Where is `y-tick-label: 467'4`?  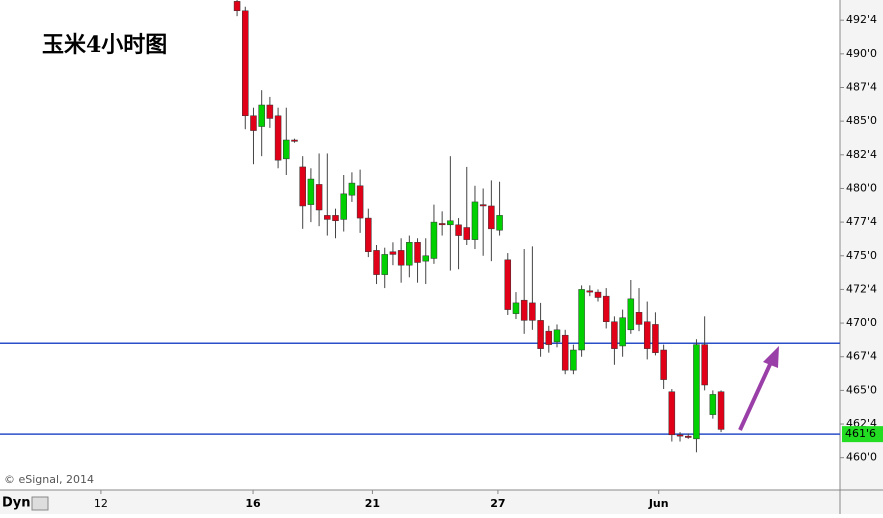 y-tick-label: 467'4 is located at coordinates (861, 356).